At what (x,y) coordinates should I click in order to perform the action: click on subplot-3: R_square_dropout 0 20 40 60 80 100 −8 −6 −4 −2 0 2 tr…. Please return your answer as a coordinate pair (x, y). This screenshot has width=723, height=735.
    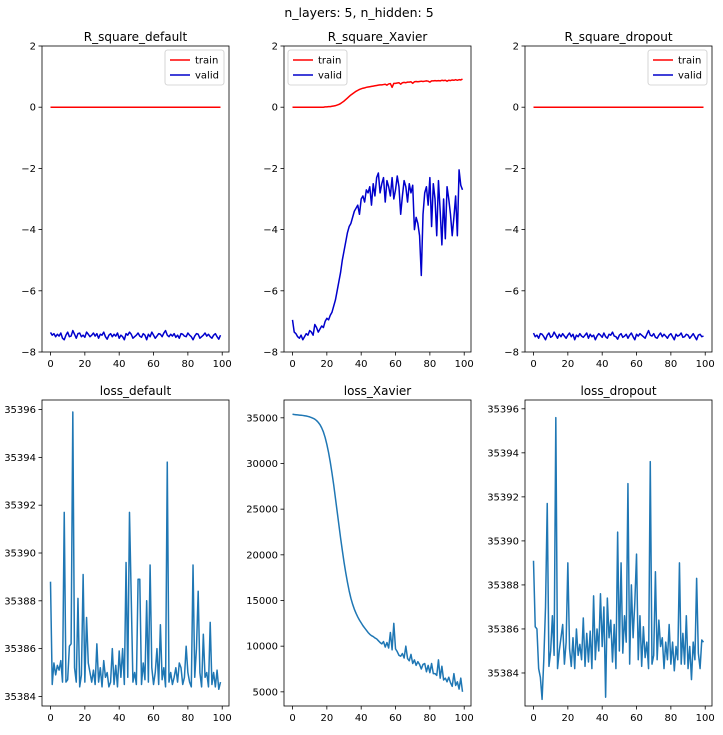
    Looking at the image, I should click on (609, 200).